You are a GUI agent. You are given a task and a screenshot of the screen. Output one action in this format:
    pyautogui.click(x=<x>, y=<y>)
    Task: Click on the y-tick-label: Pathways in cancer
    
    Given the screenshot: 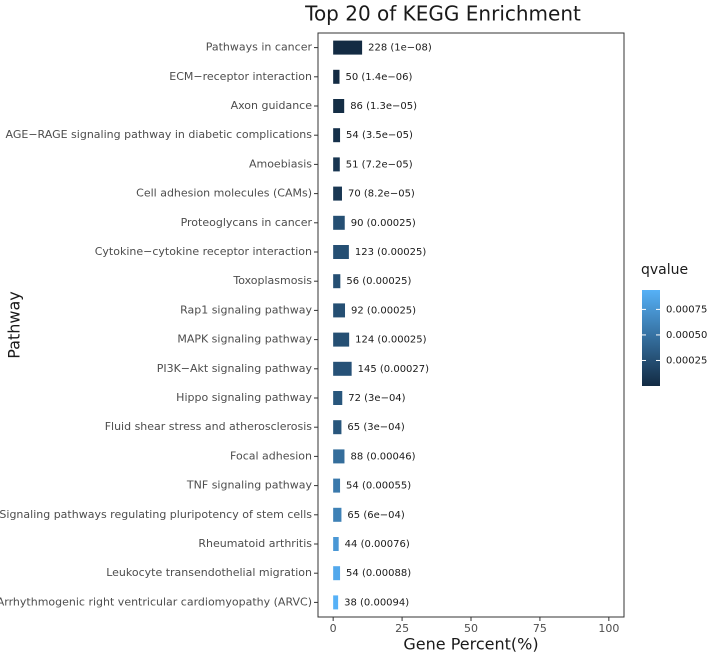 What is the action you would take?
    pyautogui.click(x=259, y=47)
    